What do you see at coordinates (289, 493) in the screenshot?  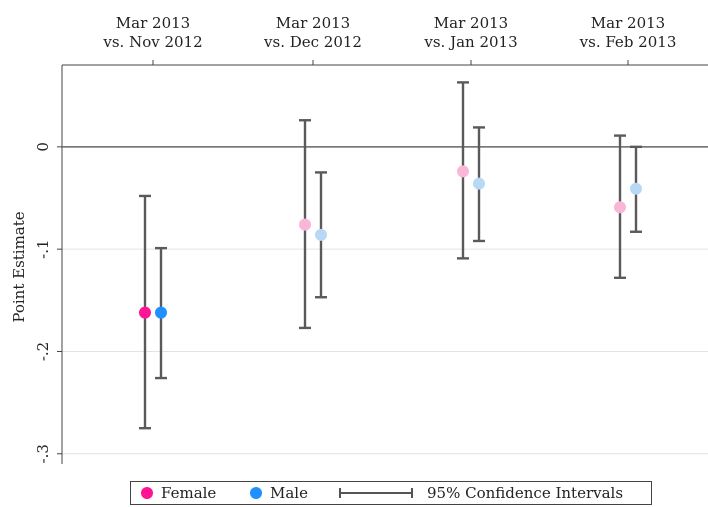 I see `legend-label-male: Male` at bounding box center [289, 493].